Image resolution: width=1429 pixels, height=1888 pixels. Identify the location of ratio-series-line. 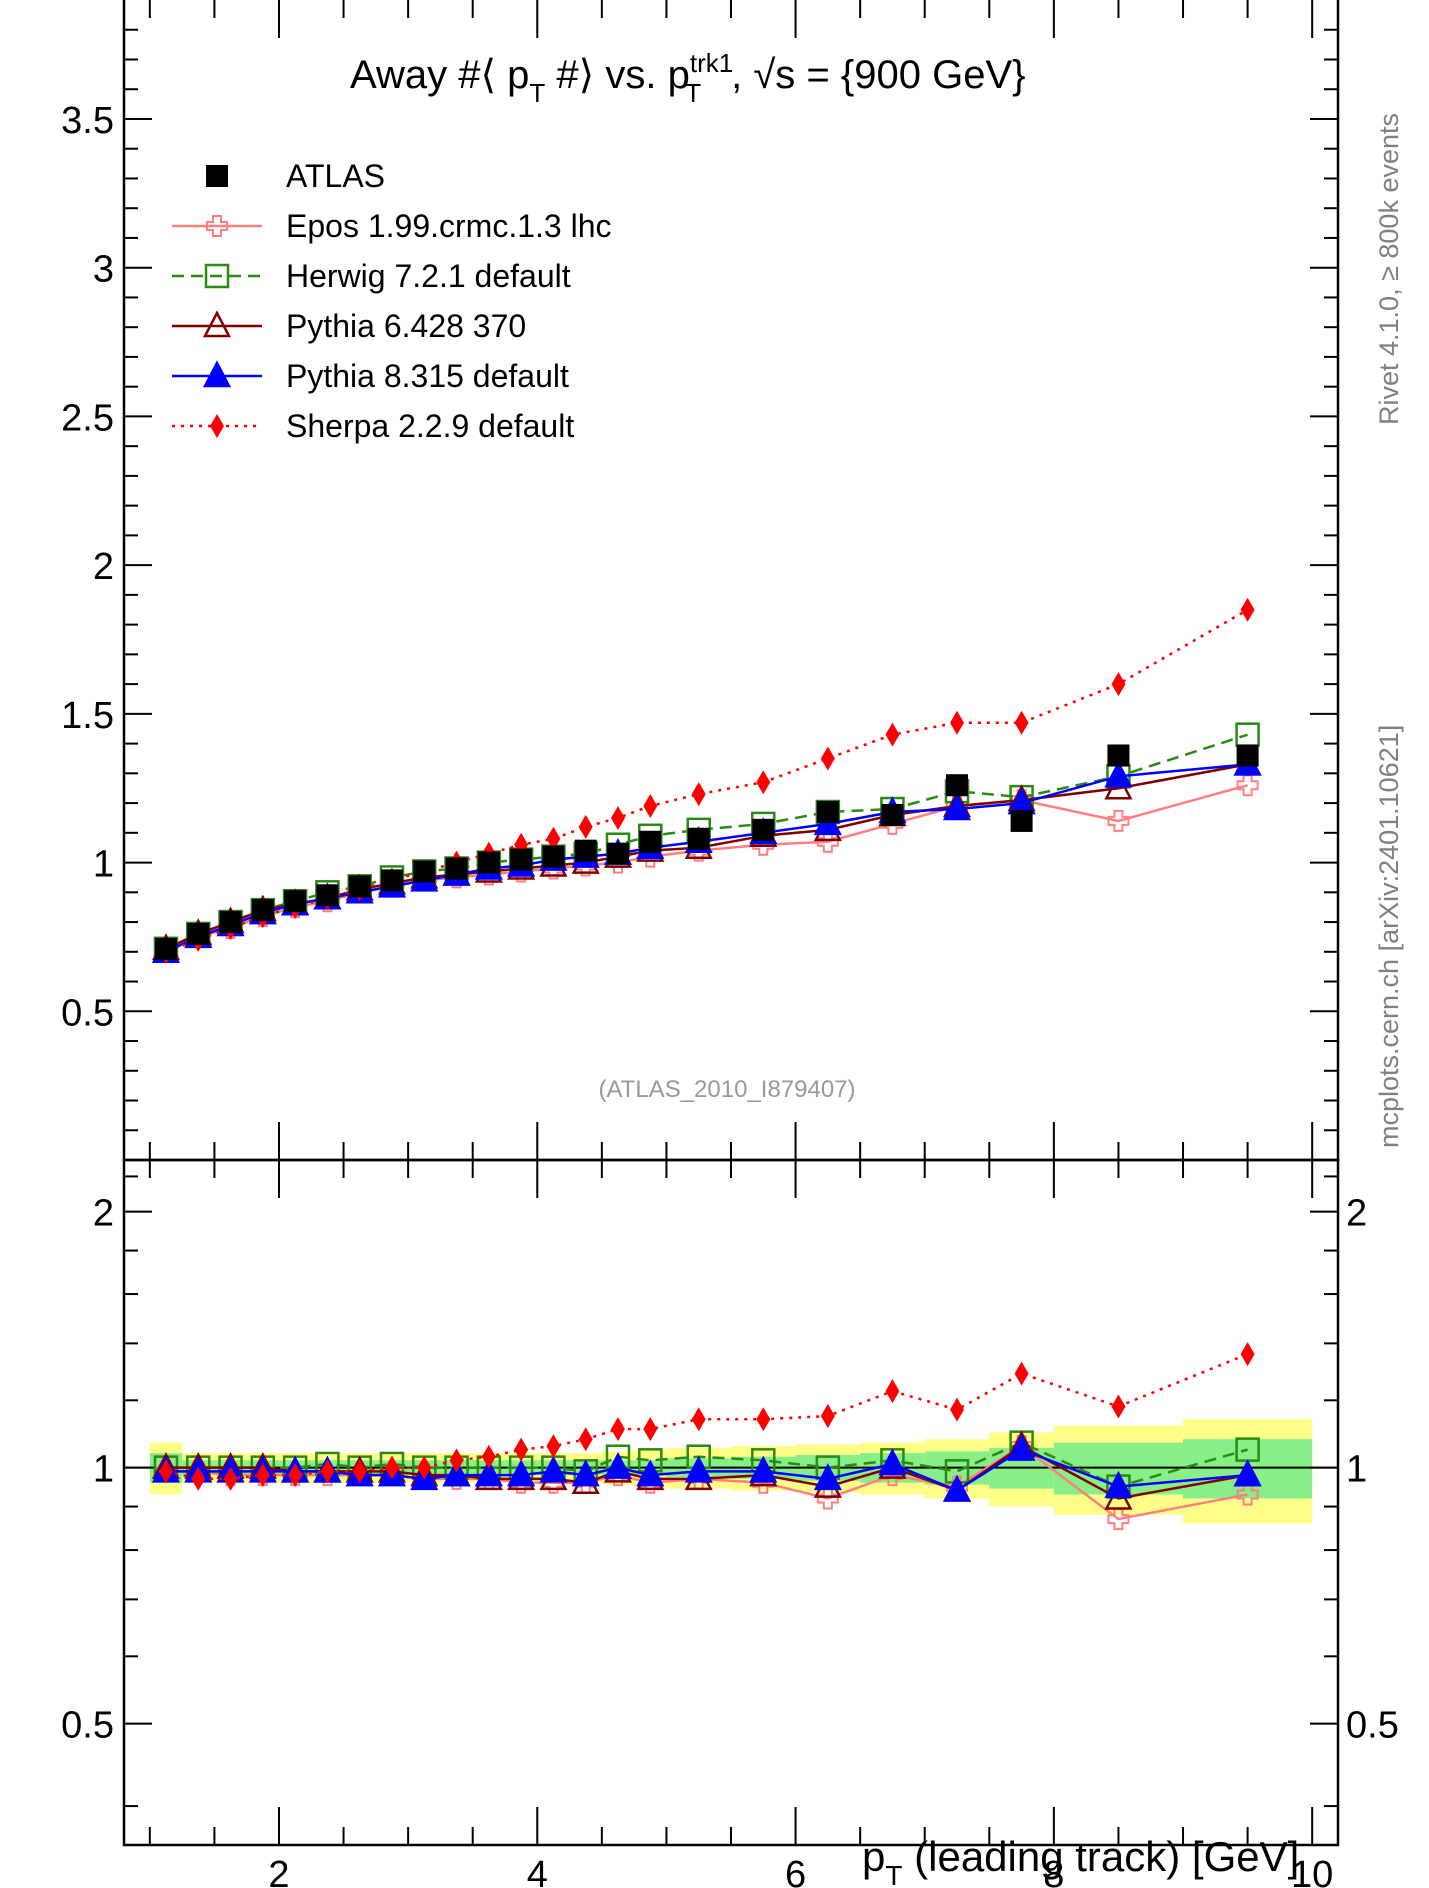
(707, 1416).